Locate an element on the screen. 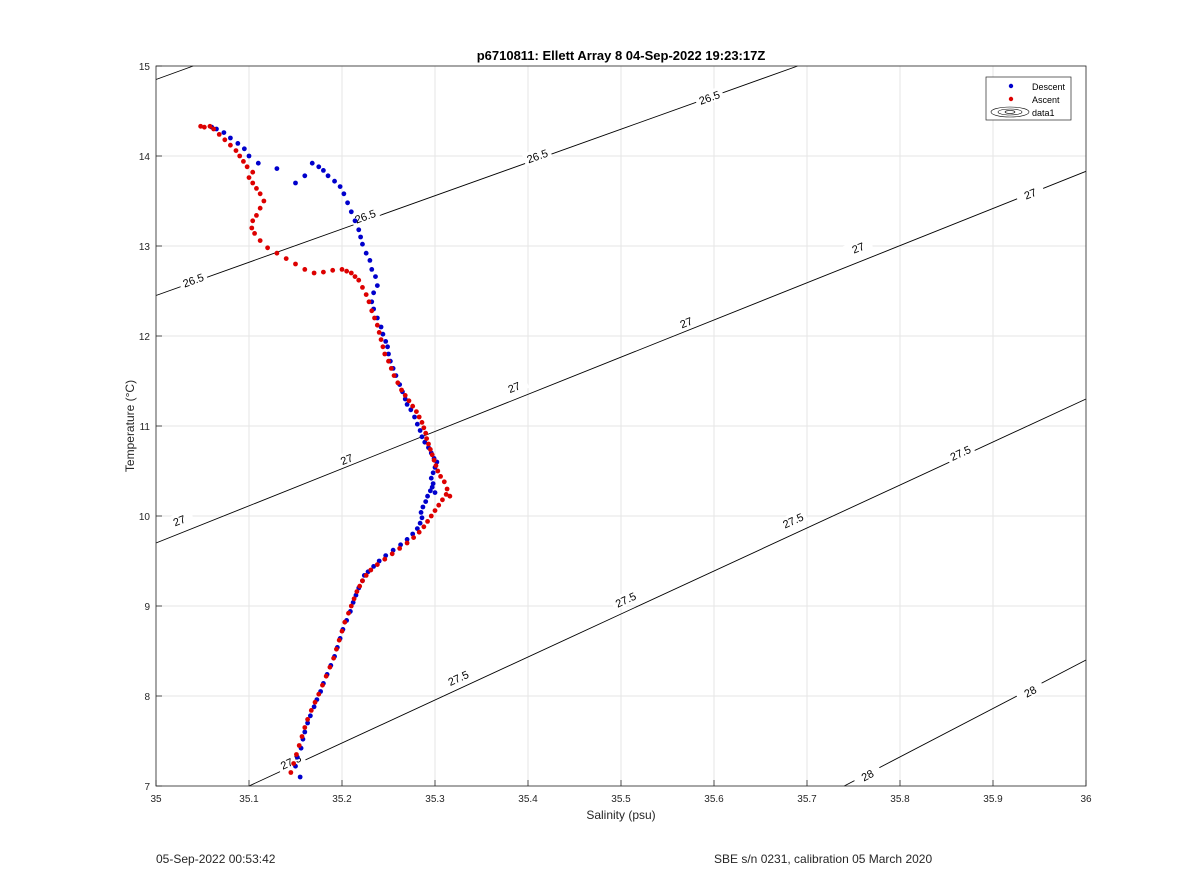 This screenshot has width=1200, height=885. y-tick-label: 13 is located at coordinates (145, 247).